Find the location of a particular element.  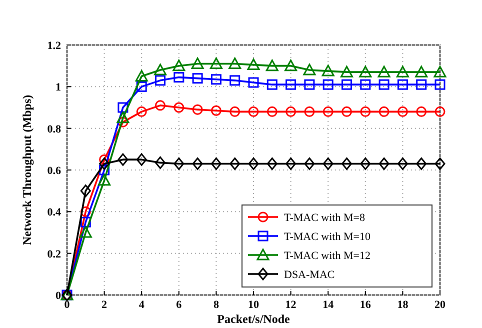

x-tick-label: 4 is located at coordinates (141, 305).